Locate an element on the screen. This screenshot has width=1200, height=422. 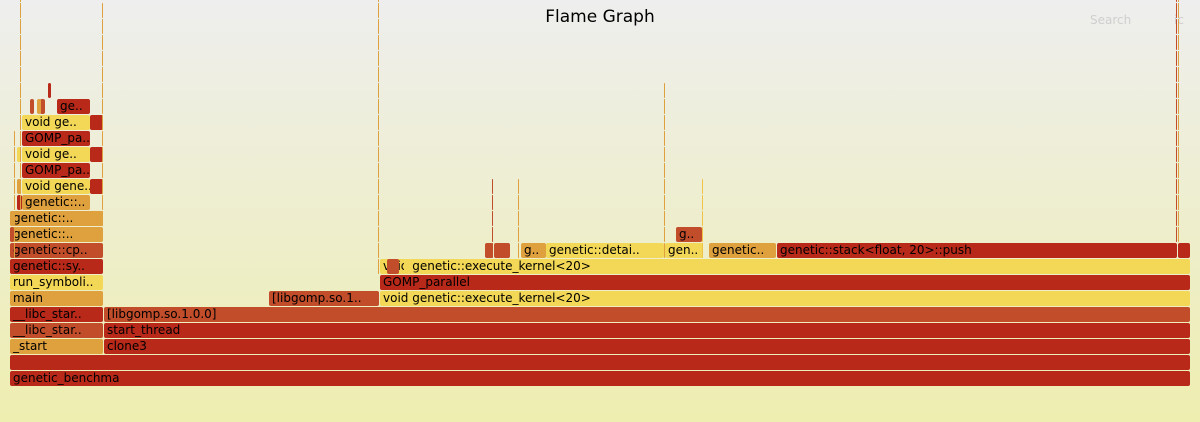
flame-frame: genetic_benchma is located at coordinates (600, 378).